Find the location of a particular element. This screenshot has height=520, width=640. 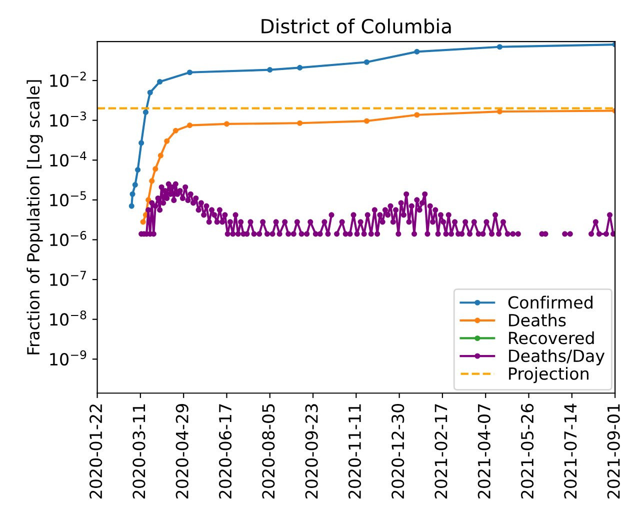

legend-label: Deaths is located at coordinates (537, 320).